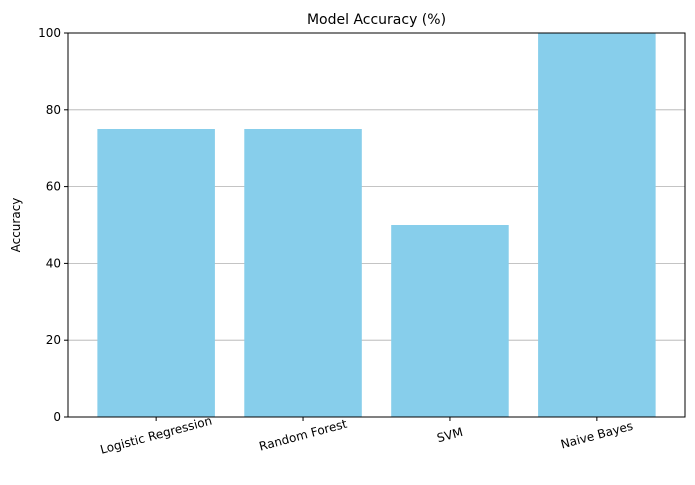 The height and width of the screenshot is (485, 695). I want to click on bar-logistic-regression, so click(156, 273).